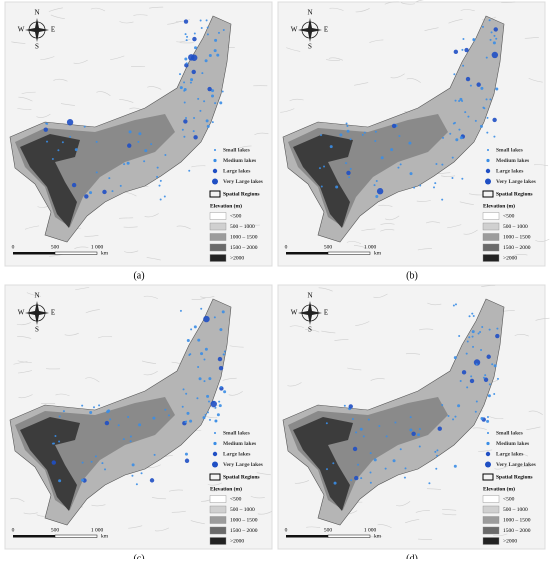 This screenshot has width=550, height=564. I want to click on legend-label: Spatial Regions, so click(514, 194).